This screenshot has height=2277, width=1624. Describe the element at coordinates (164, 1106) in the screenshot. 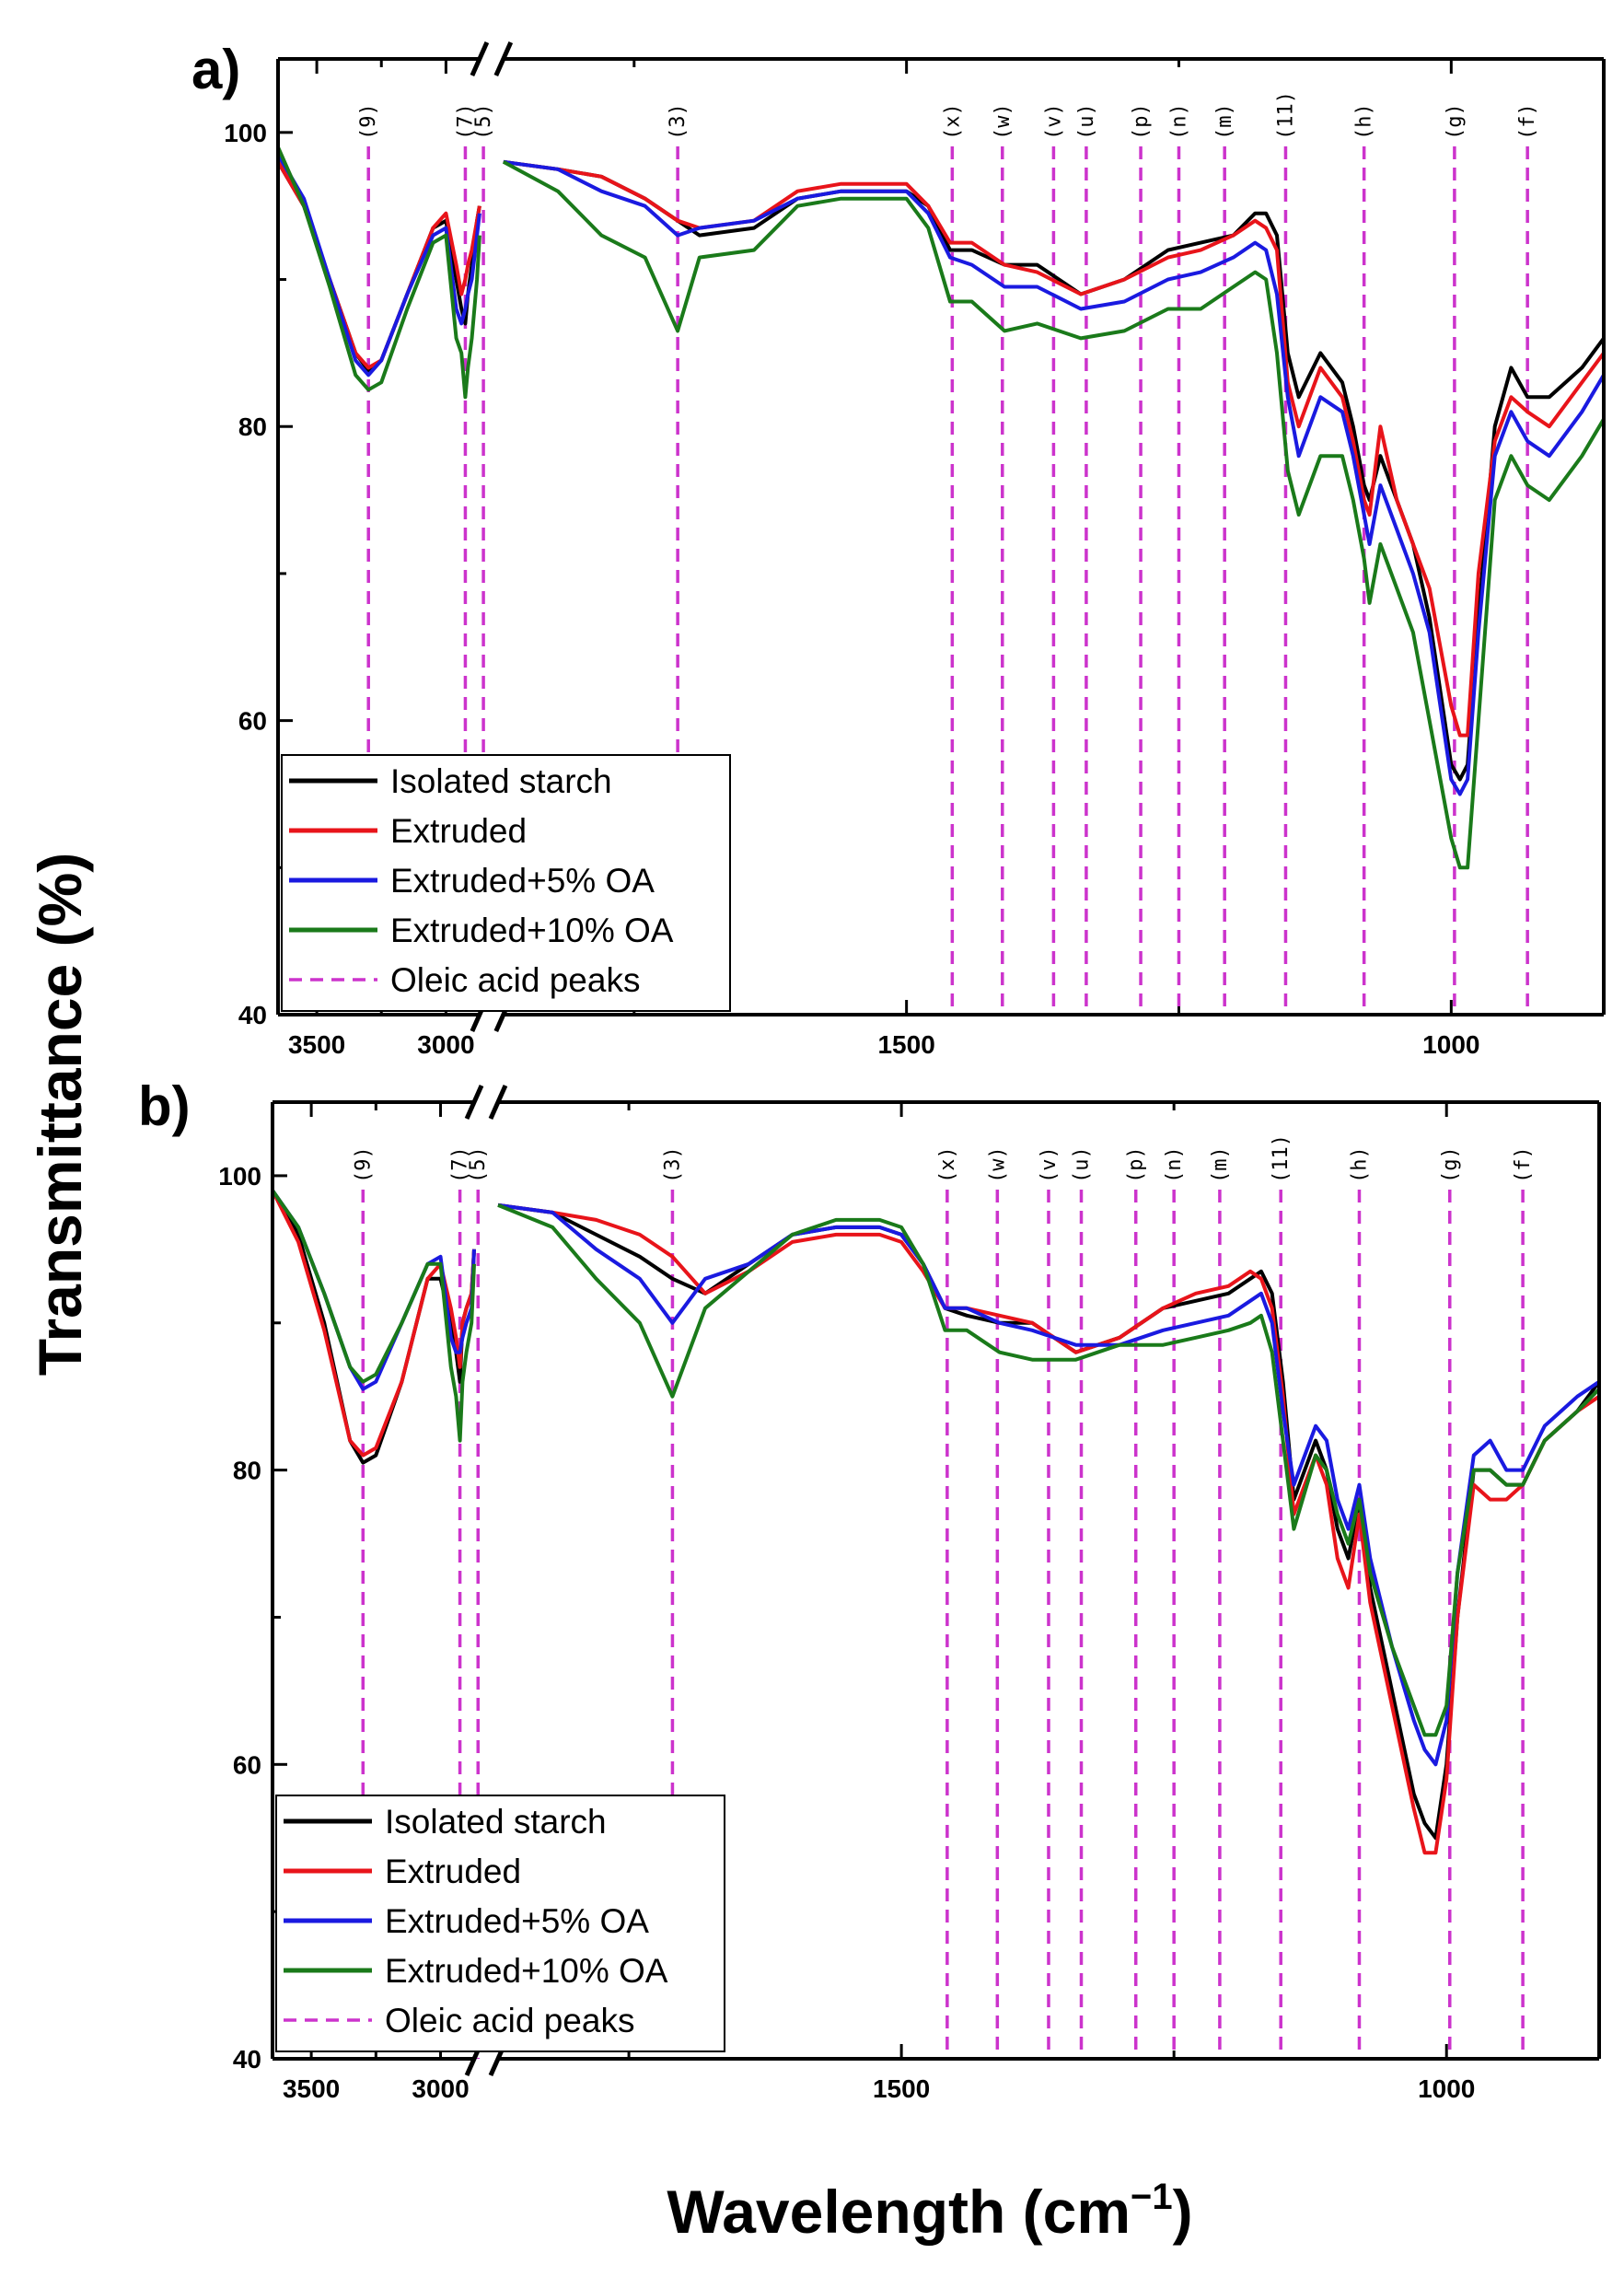

I see `panel-label: b)` at that location.